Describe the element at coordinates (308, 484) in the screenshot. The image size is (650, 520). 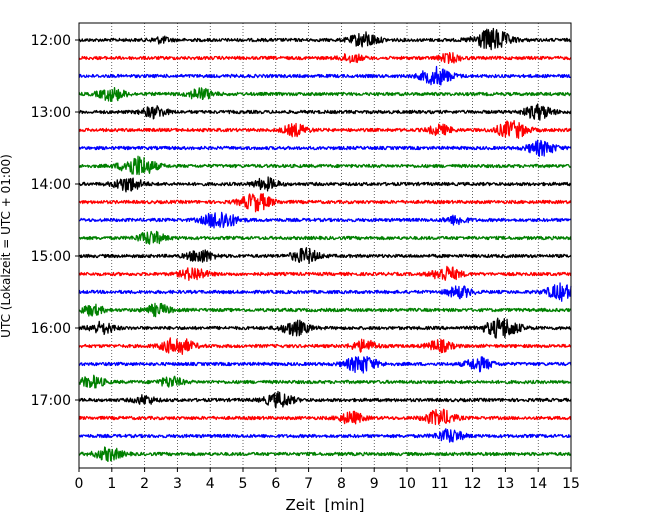
I see `x-tick-label: 7` at that location.